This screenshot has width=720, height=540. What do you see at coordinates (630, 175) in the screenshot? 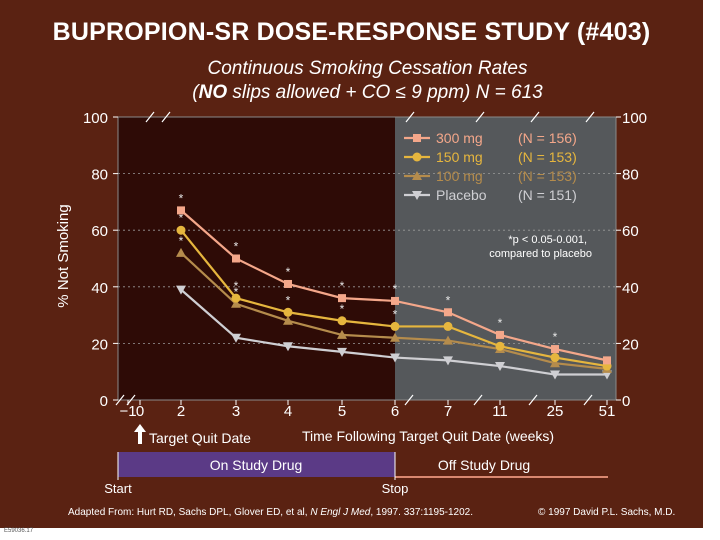
I see `y-tick-label-right: 80` at bounding box center [630, 175].